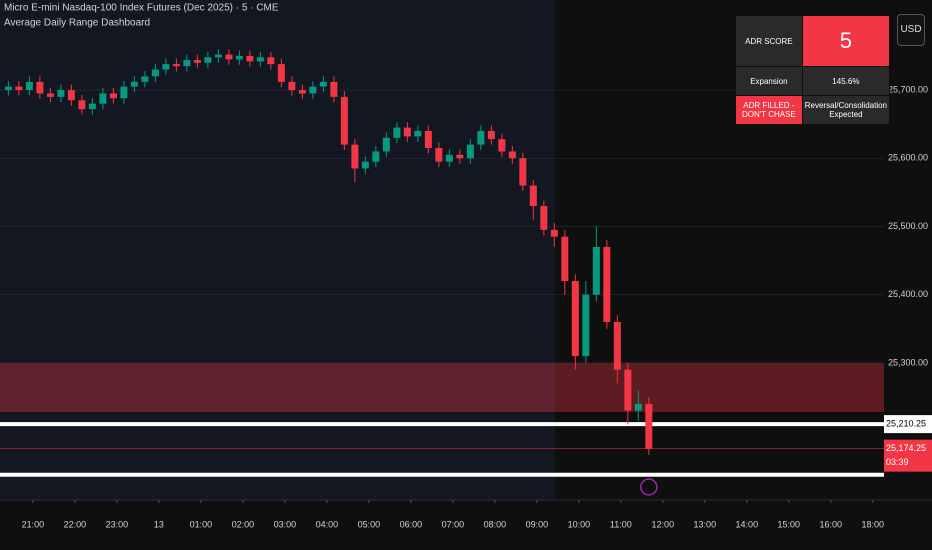 This screenshot has height=550, width=932. Describe the element at coordinates (442, 387) in the screenshot. I see `adr-zone` at that location.